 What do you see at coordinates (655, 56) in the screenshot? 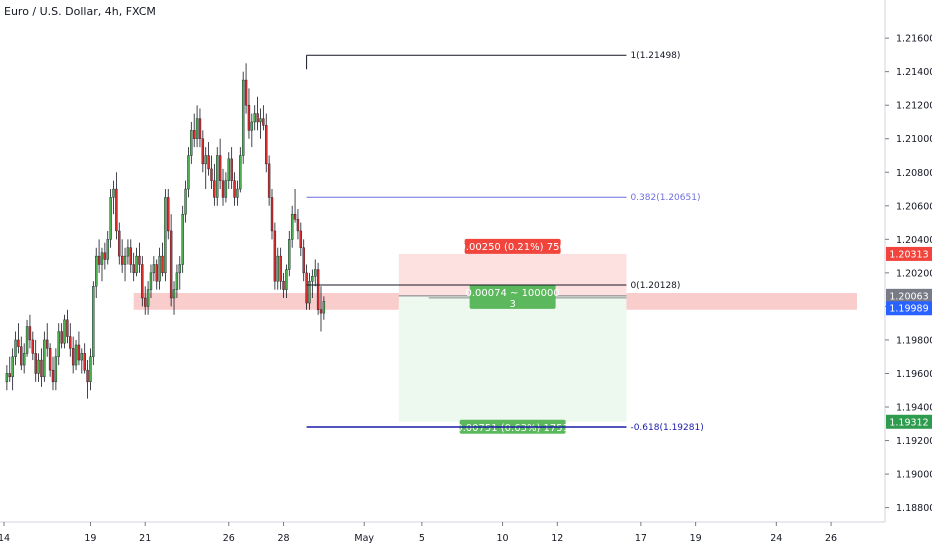
I see `fib-level-label: 1(1.21498)` at bounding box center [655, 56].